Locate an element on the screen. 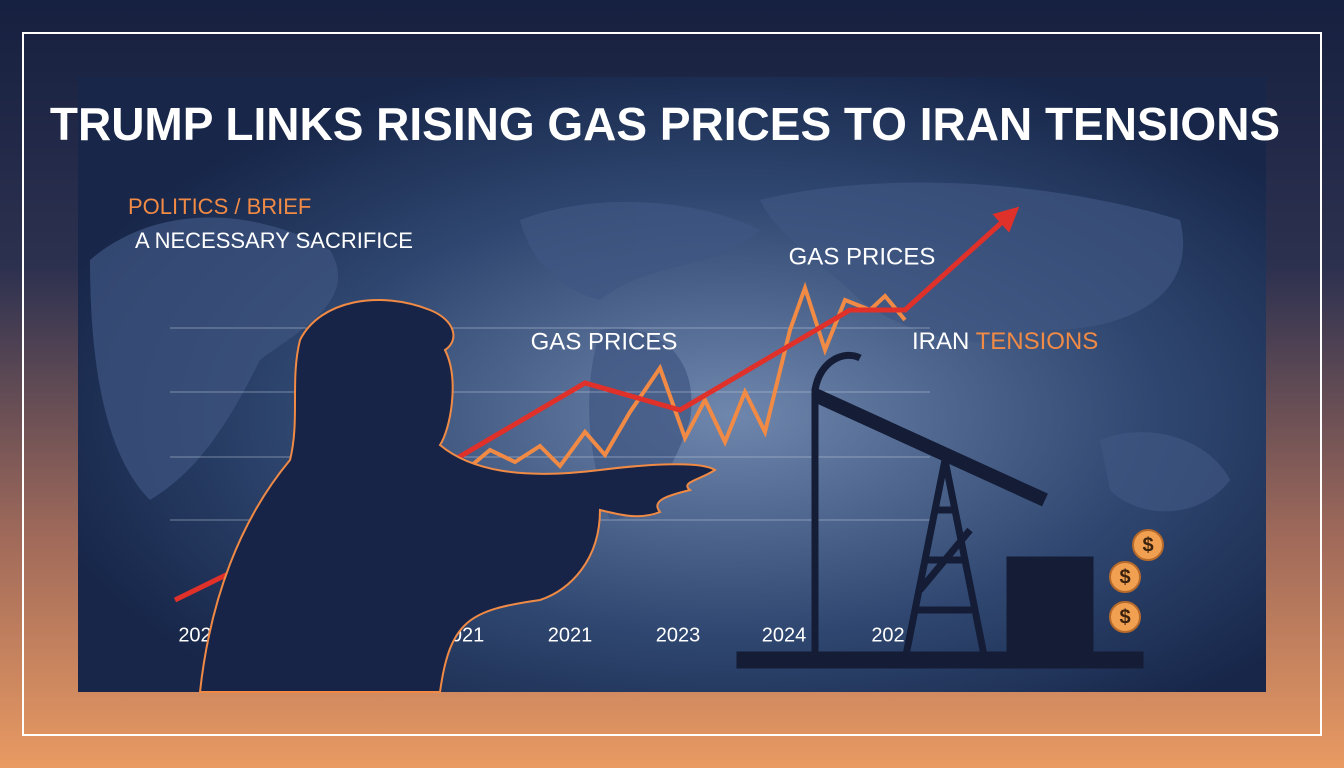 The width and height of the screenshot is (1344, 768). label: TENSIONS is located at coordinates (1037, 341).